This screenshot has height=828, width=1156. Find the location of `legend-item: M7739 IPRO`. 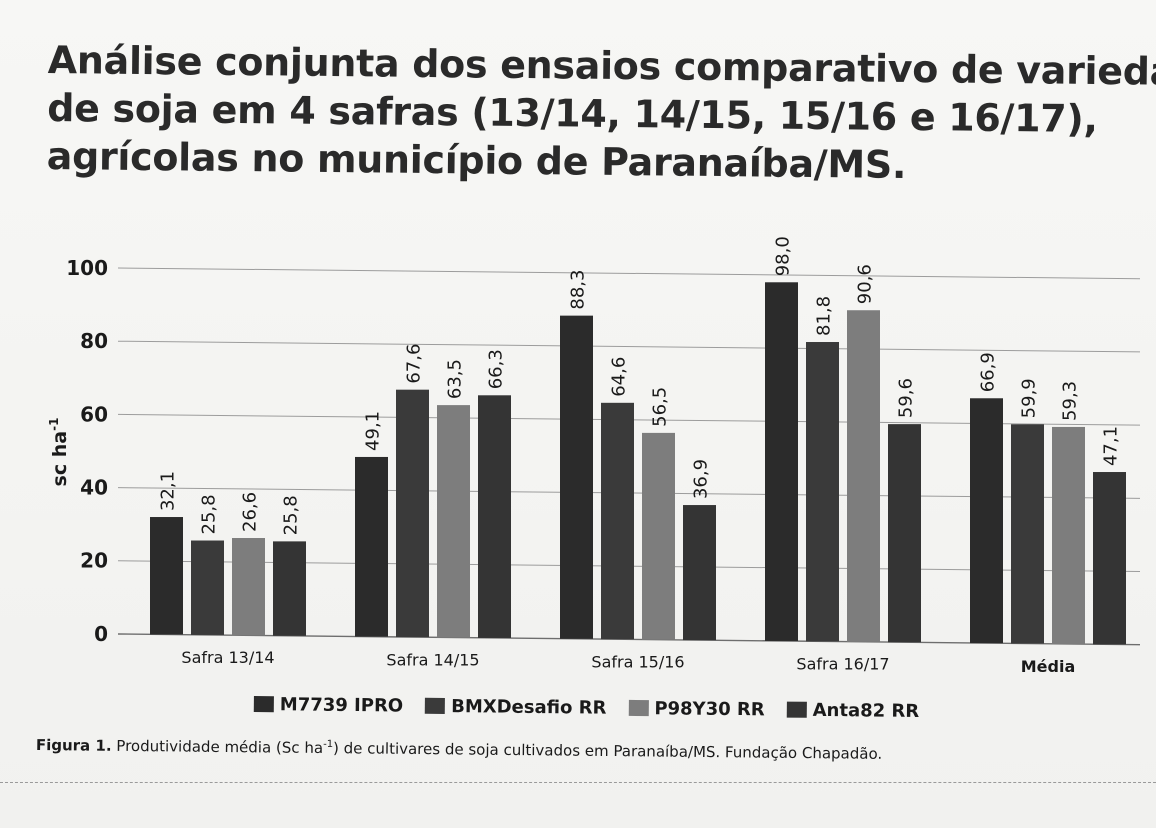

legend-item: M7739 IPRO is located at coordinates (328, 705).